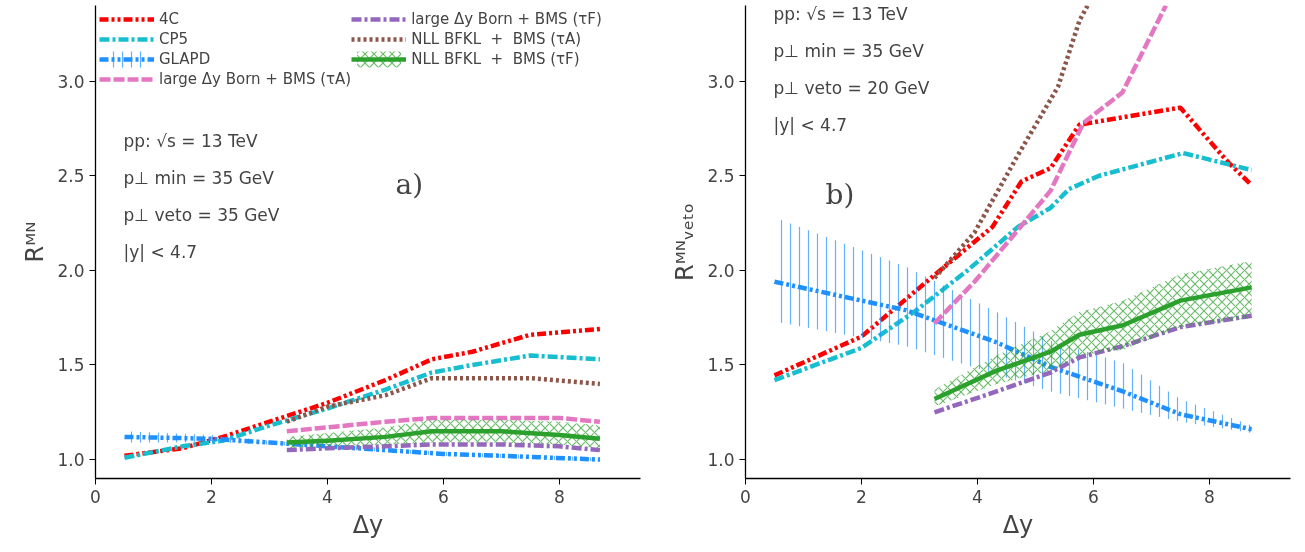 Image resolution: width=1305 pixels, height=552 pixels. I want to click on legend-label: GLAPD, so click(185, 59).